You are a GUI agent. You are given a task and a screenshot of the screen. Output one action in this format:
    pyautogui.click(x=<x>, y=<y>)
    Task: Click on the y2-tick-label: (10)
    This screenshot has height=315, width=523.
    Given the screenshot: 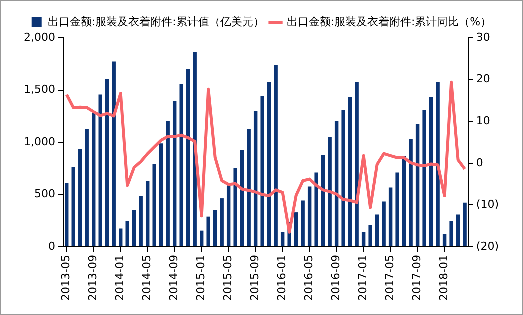 What is the action you would take?
    pyautogui.click(x=488, y=205)
    